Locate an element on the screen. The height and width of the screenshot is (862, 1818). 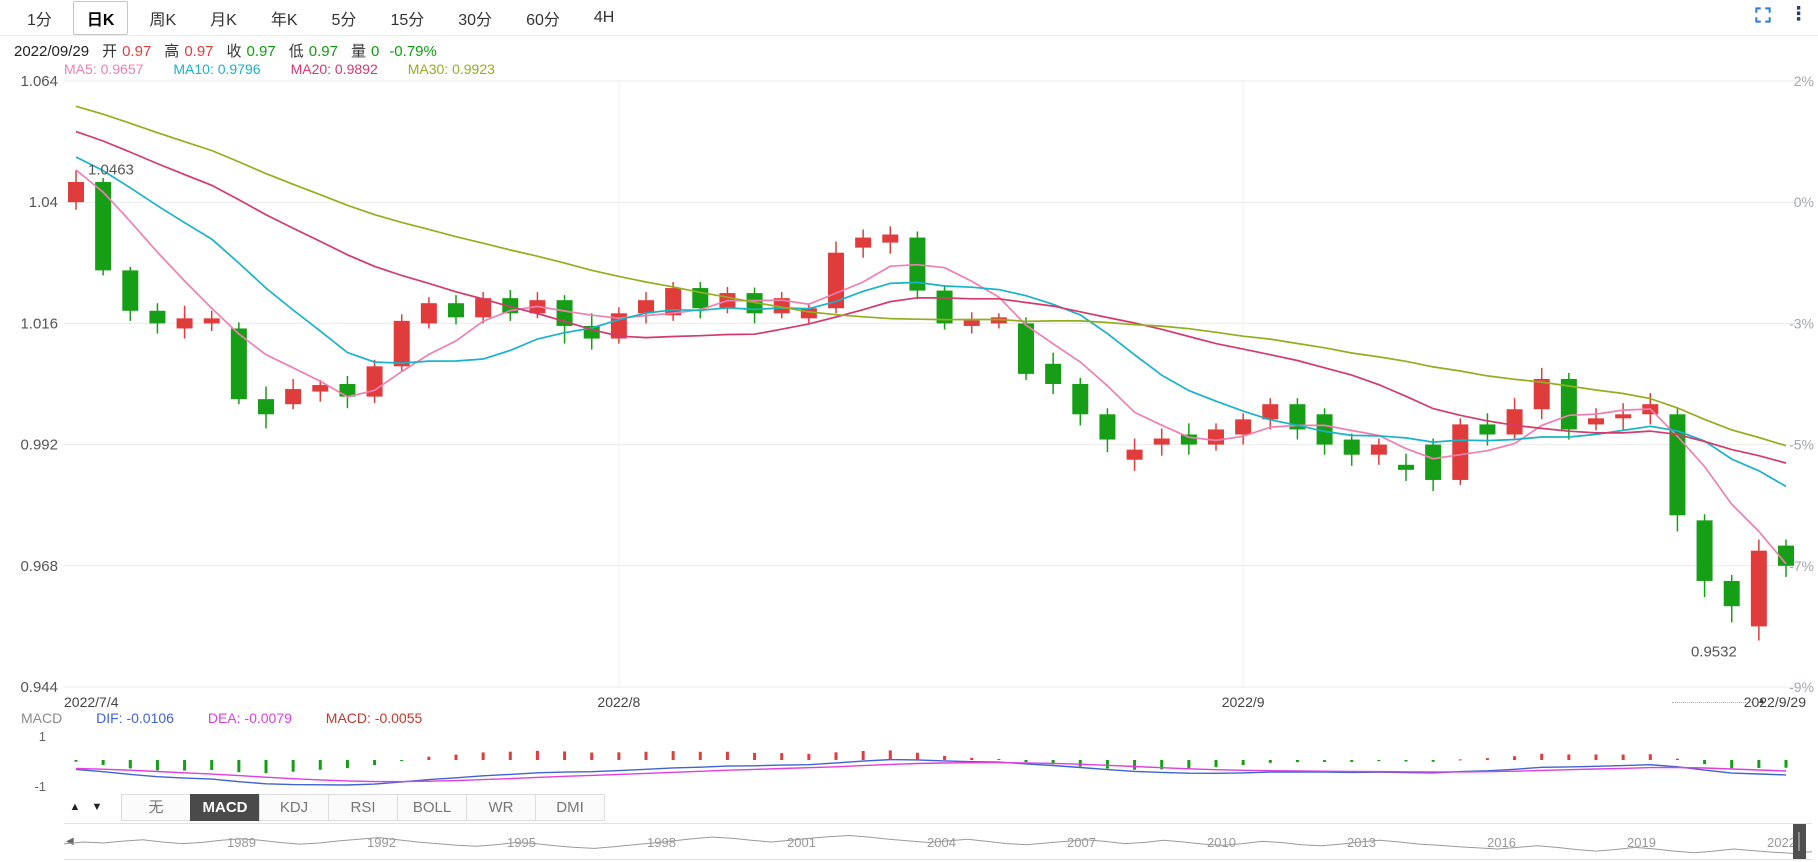
date-label: 2022/9 is located at coordinates (1243, 702).